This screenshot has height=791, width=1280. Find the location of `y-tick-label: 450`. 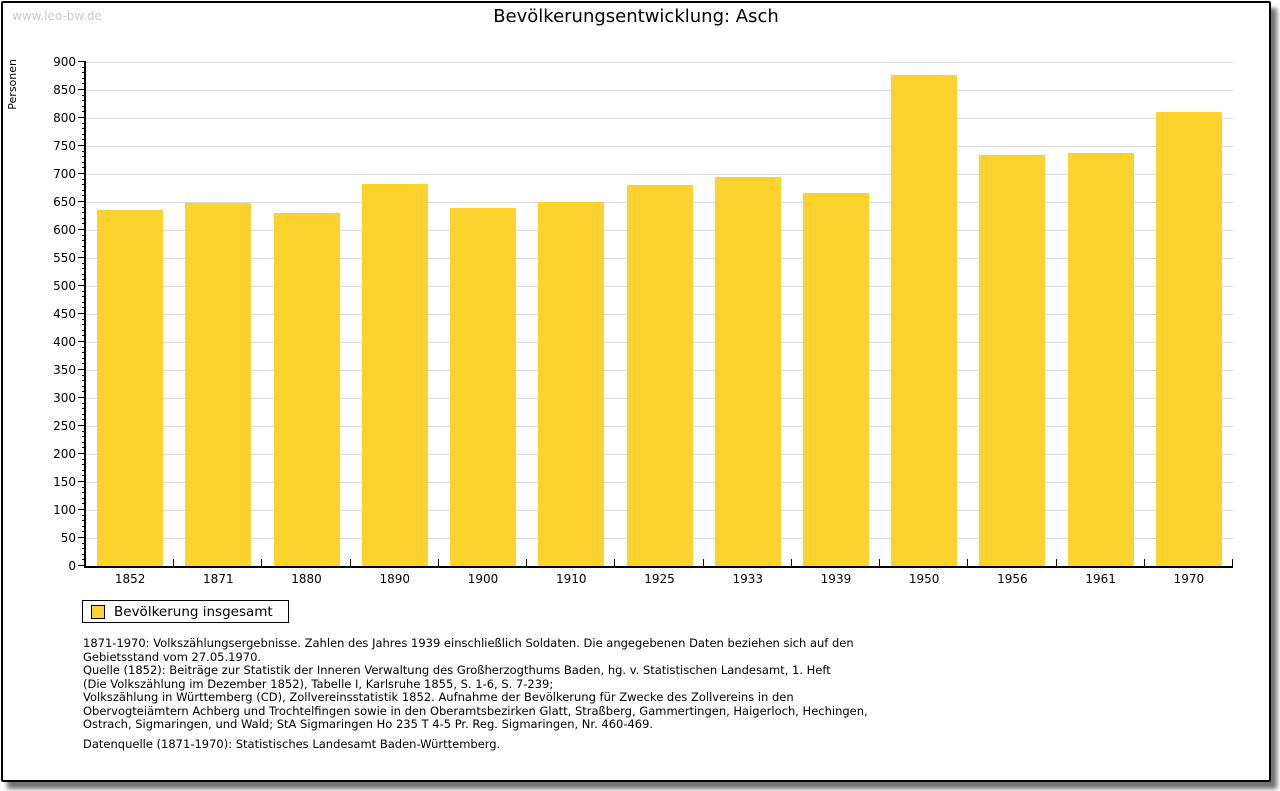

y-tick-label: 450 is located at coordinates (64, 314).